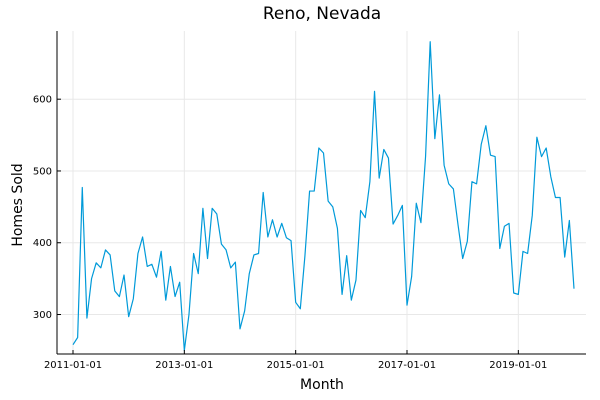 The width and height of the screenshot is (600, 400). I want to click on y-tick-label: 400, so click(42, 243).